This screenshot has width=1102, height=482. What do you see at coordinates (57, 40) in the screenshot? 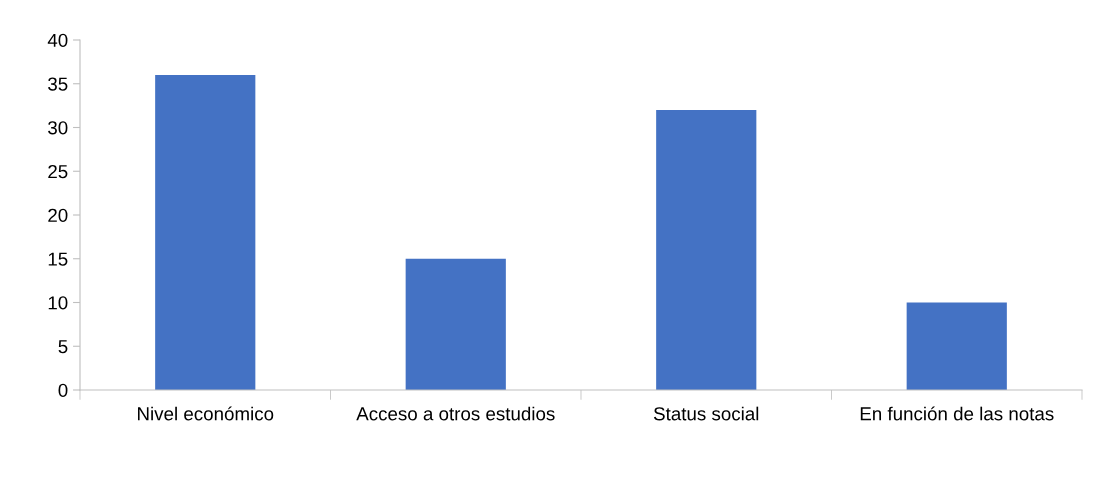
I see `y-tick-label: 40` at bounding box center [57, 40].